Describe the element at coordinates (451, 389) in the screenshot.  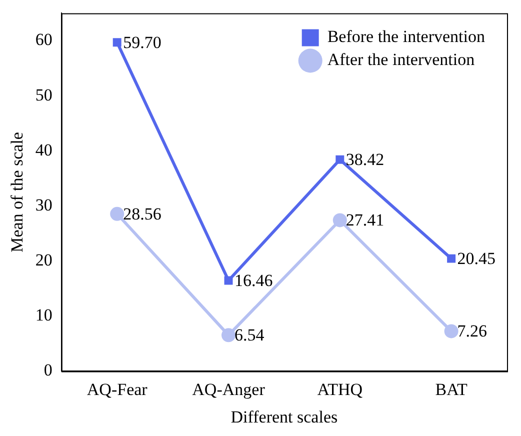
I see `x-tick-label: BAT` at that location.